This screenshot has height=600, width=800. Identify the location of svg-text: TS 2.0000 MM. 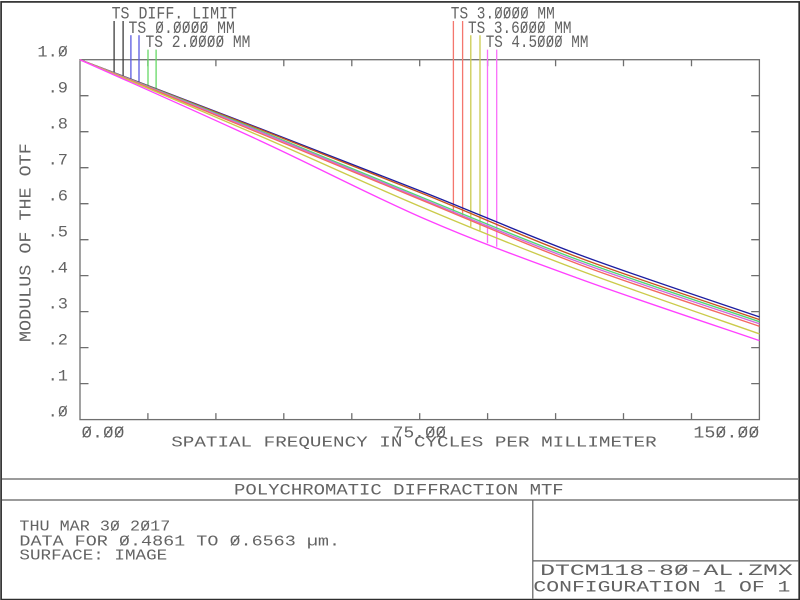
(198, 42).